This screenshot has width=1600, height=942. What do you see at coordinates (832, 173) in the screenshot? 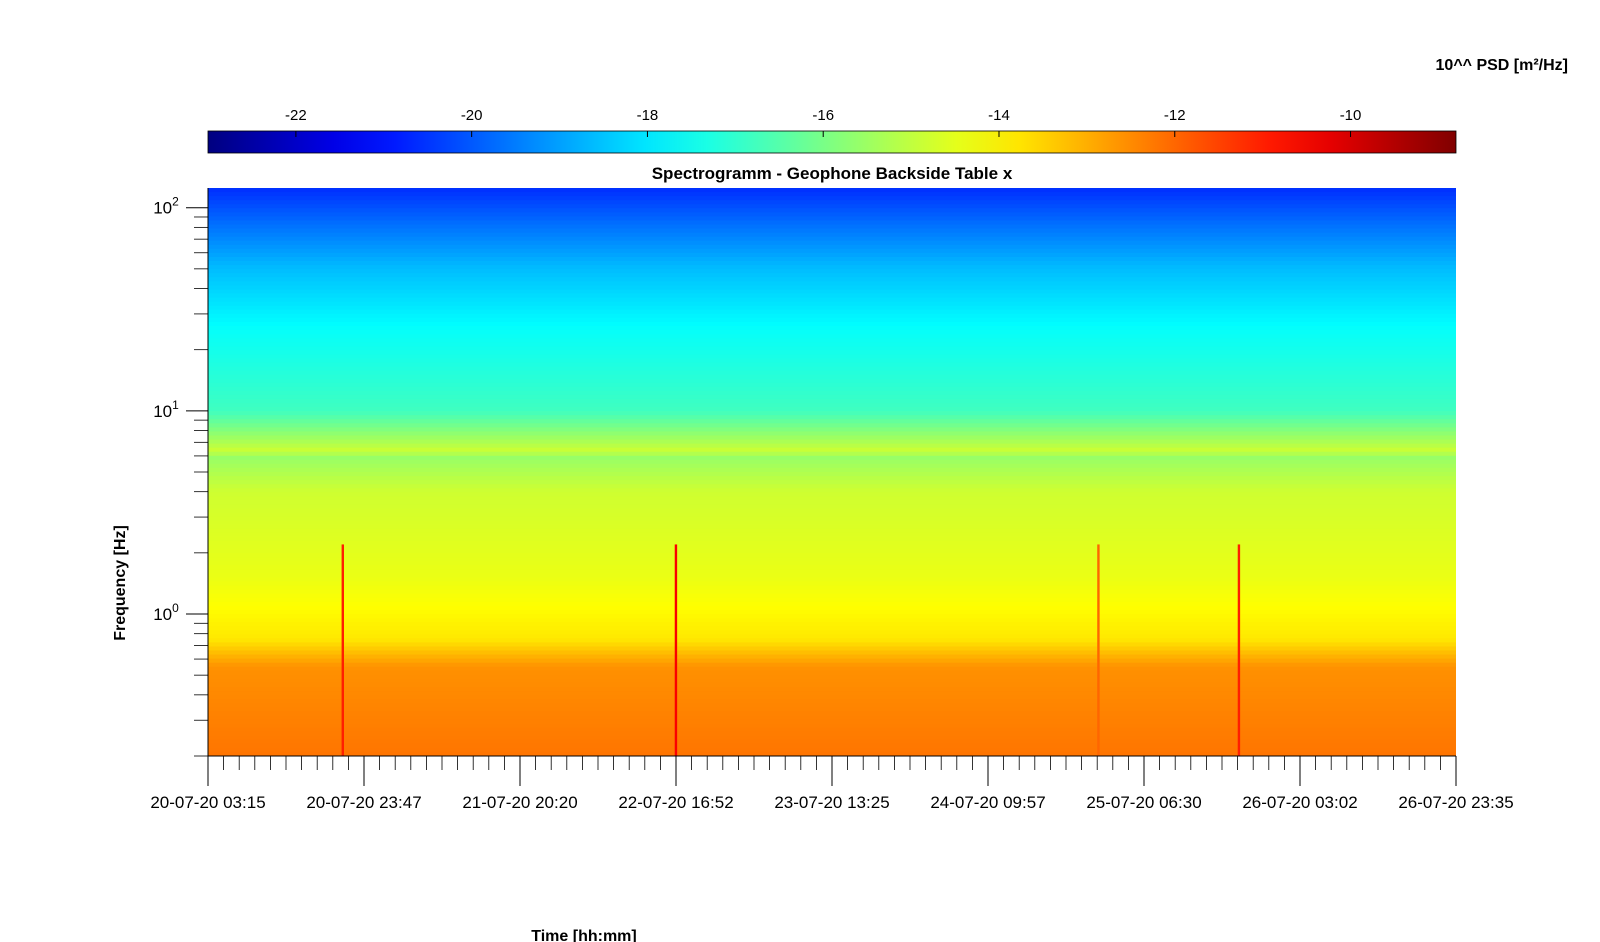
I see `chart-title: Spectrogramm - Geophone Backside Table x` at bounding box center [832, 173].